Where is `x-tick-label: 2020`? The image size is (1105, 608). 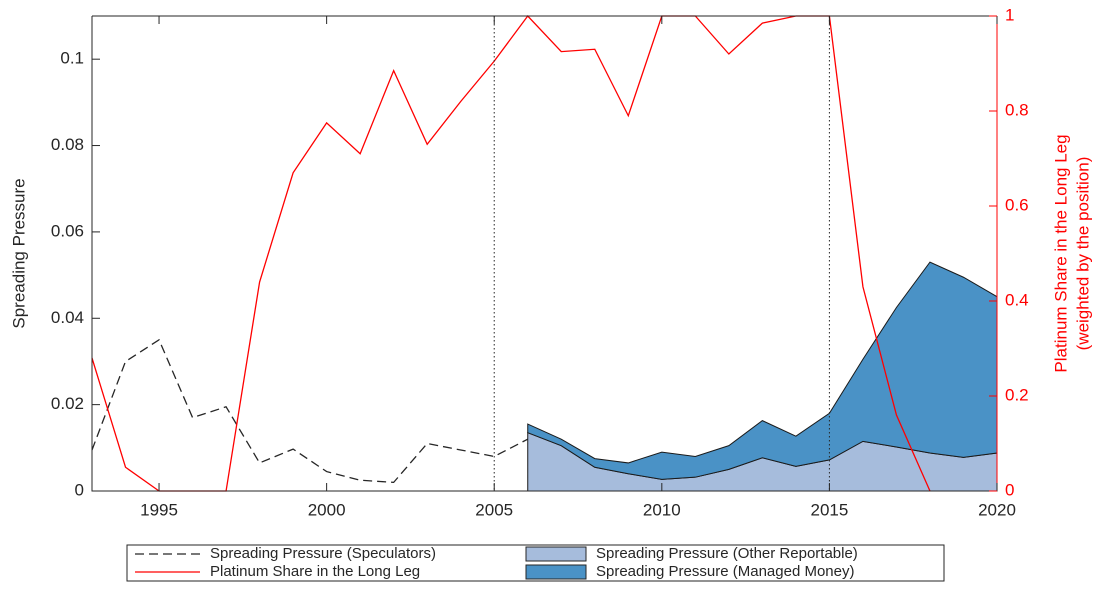
x-tick-label: 2020 is located at coordinates (997, 509).